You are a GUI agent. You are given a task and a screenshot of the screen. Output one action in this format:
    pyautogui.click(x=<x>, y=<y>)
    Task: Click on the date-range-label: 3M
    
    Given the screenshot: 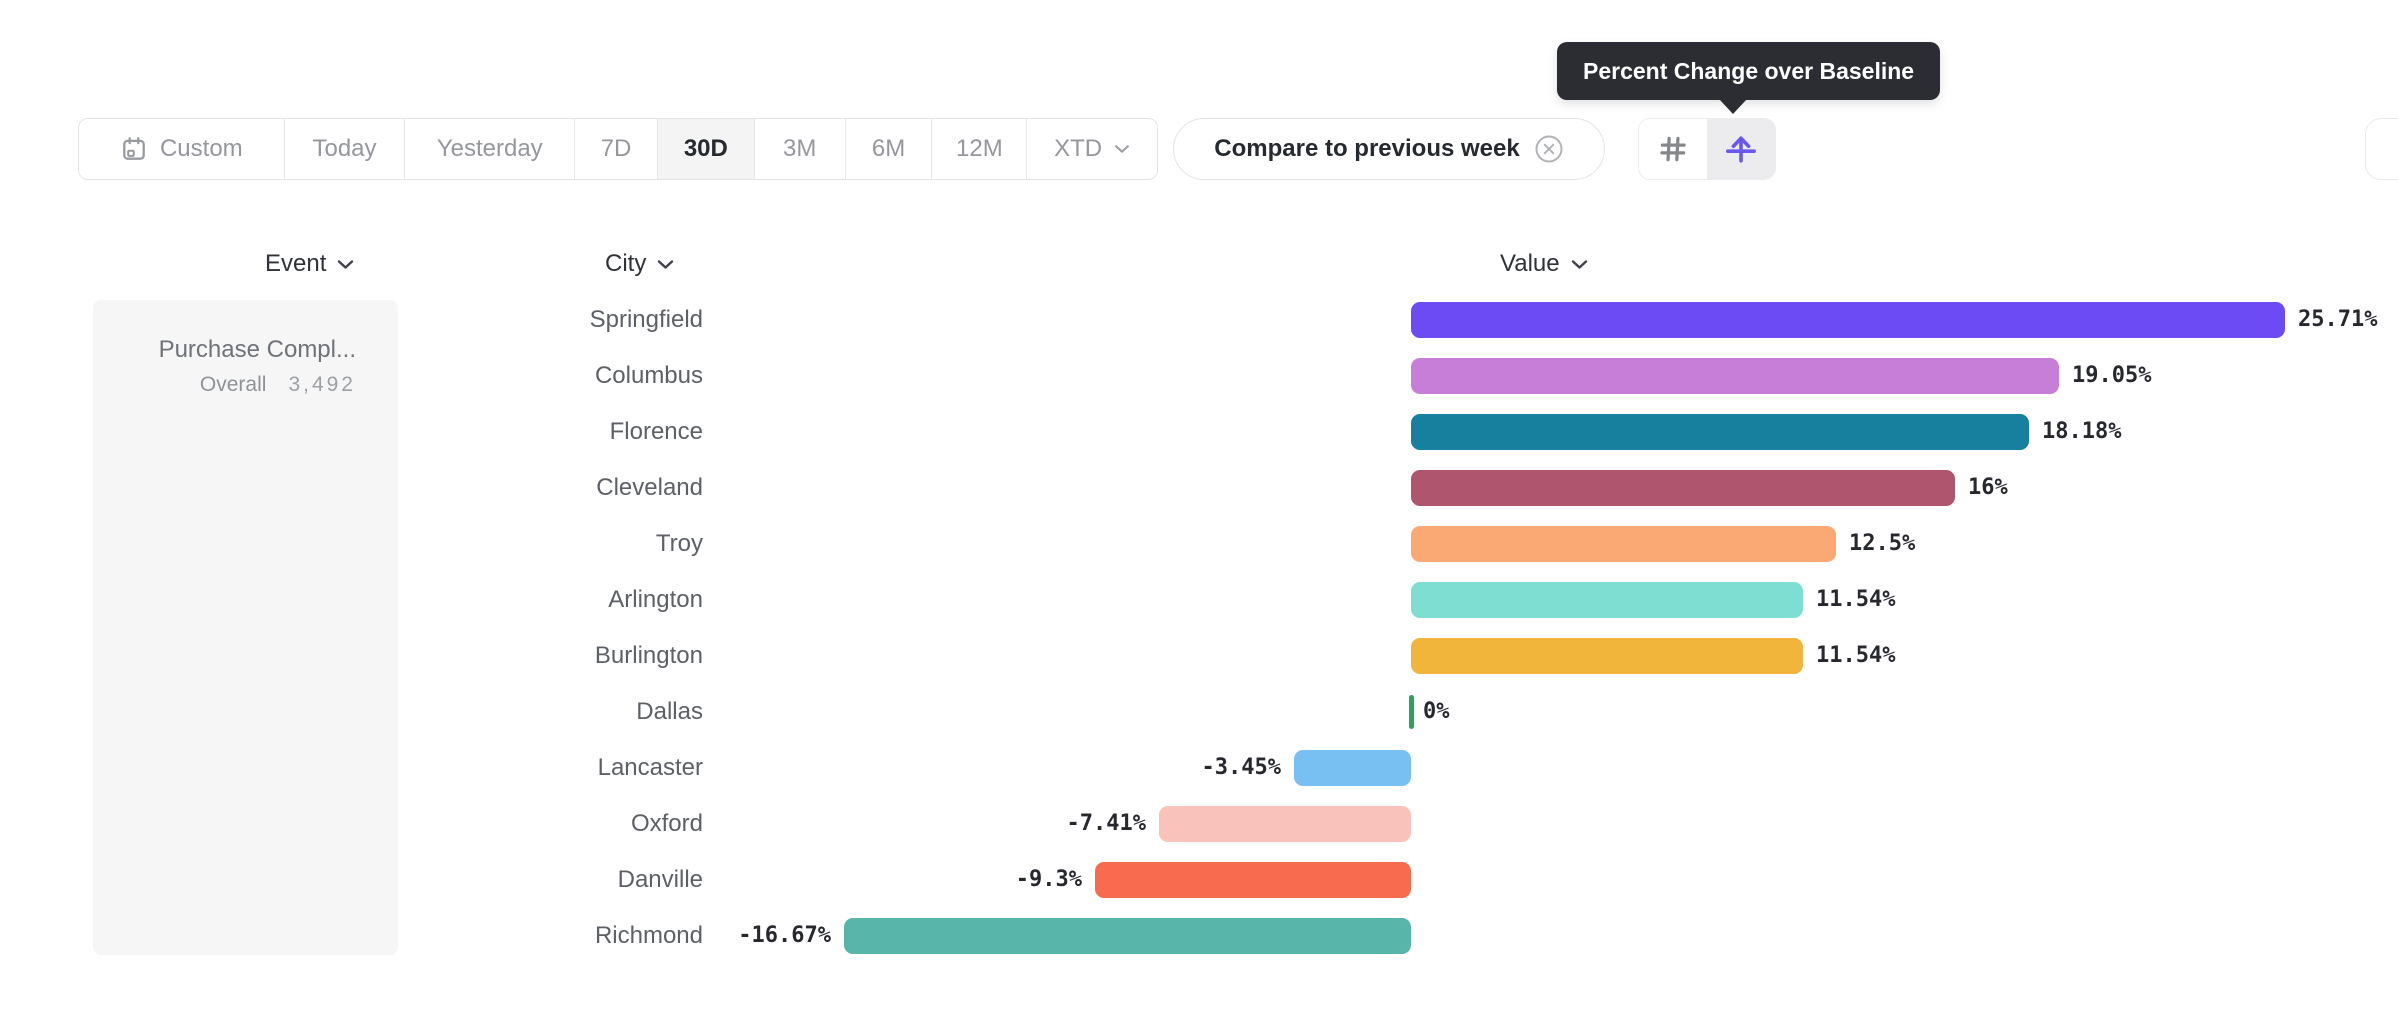 What is the action you would take?
    pyautogui.click(x=800, y=148)
    